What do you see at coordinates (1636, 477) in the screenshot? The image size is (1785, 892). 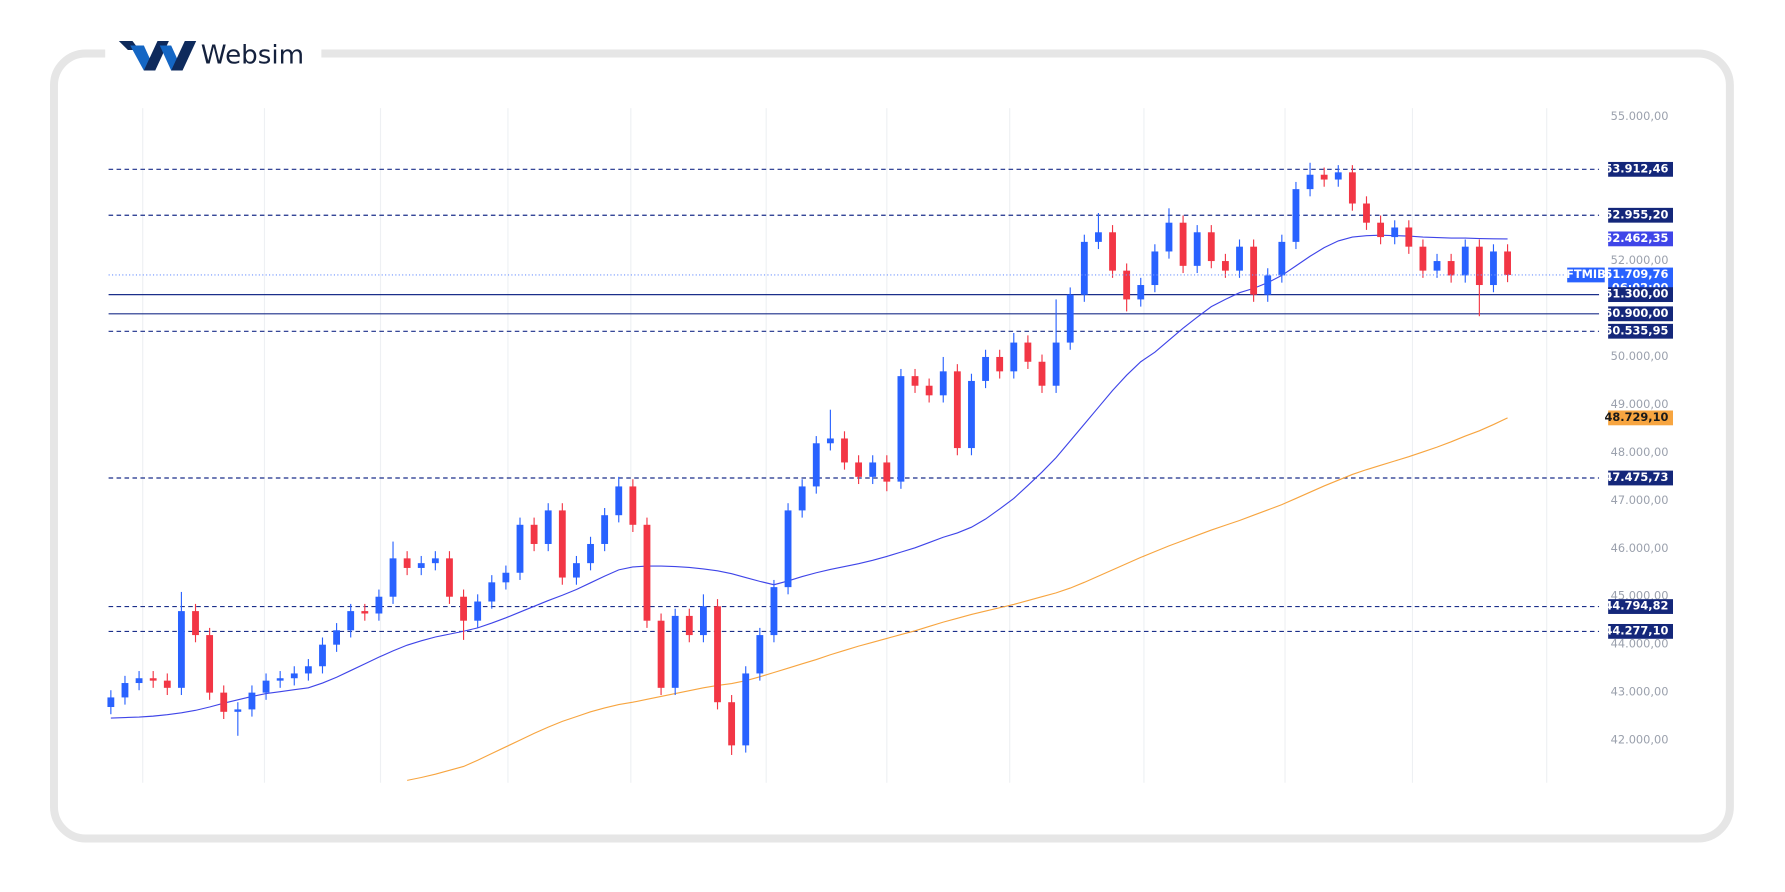 I see `level-label: 47.475,73` at bounding box center [1636, 477].